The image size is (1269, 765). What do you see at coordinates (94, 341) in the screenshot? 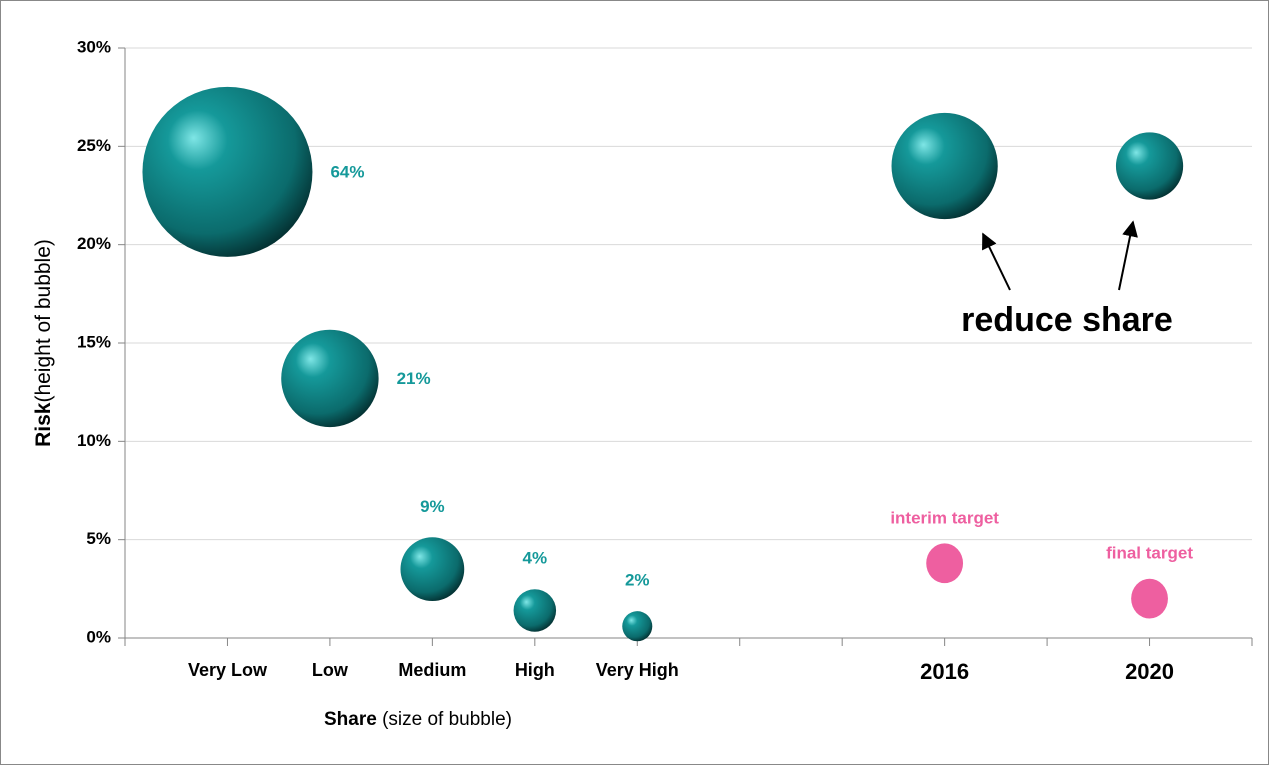
I see `y-tick-label: 15%` at bounding box center [94, 341].